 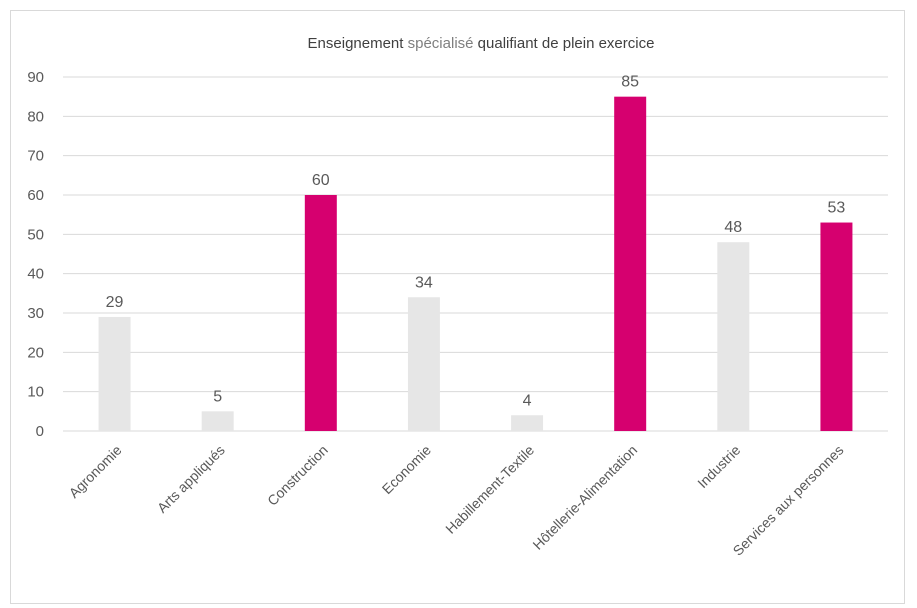 I want to click on category-label: Agronomie, so click(x=94, y=471).